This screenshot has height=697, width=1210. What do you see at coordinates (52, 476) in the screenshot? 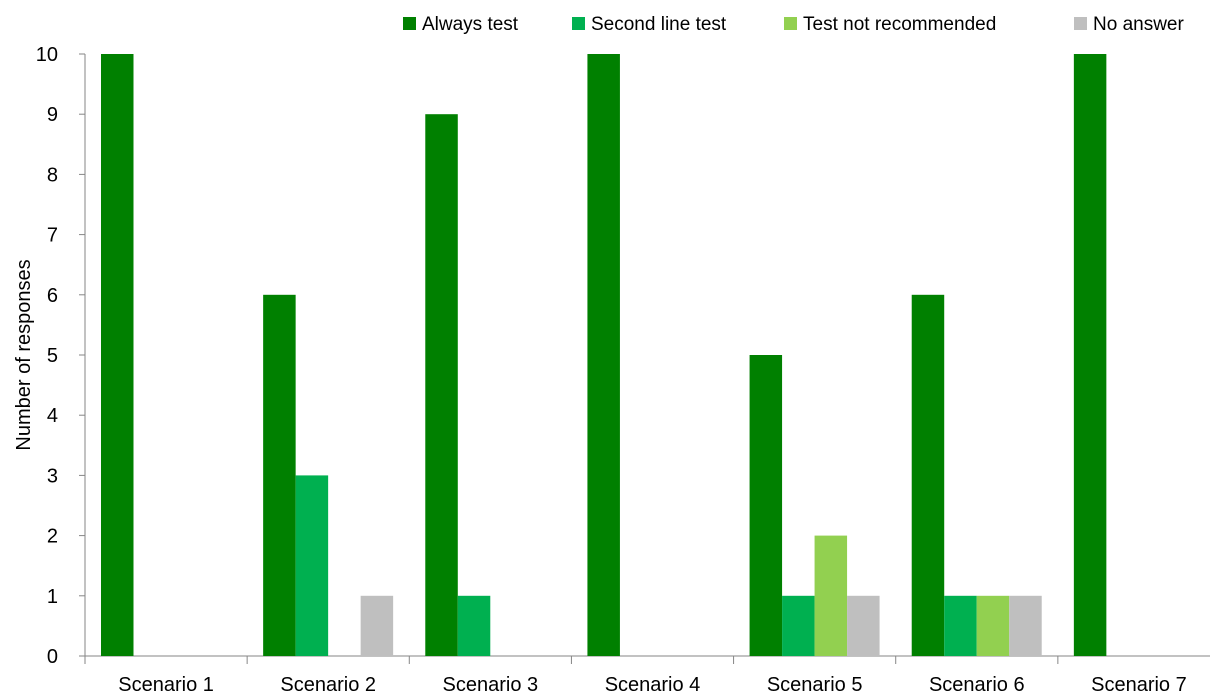
I see `y-tick-label: 3` at bounding box center [52, 476].